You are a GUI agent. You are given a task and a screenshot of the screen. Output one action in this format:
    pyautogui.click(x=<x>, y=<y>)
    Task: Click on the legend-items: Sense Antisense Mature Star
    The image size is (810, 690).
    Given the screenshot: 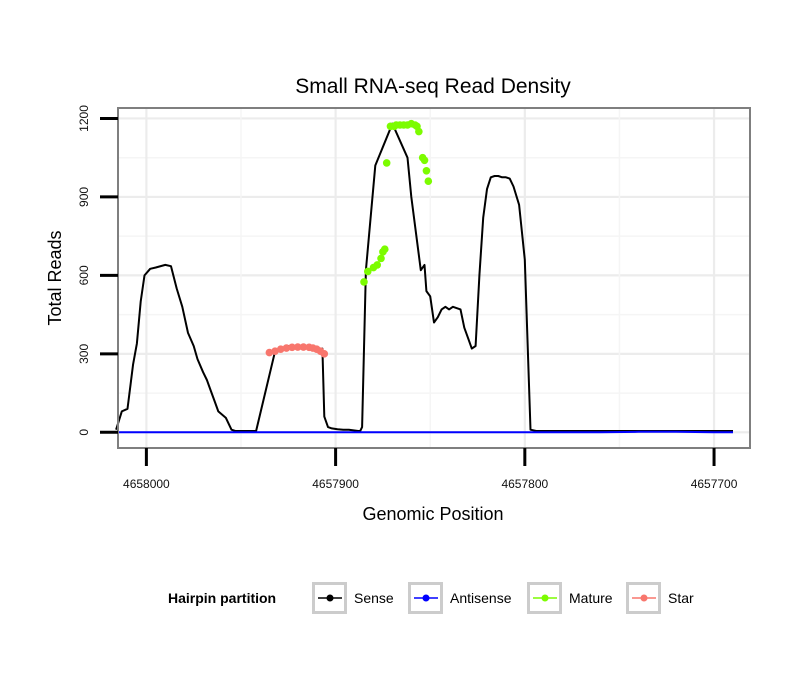 What is the action you would take?
    pyautogui.click(x=503, y=598)
    